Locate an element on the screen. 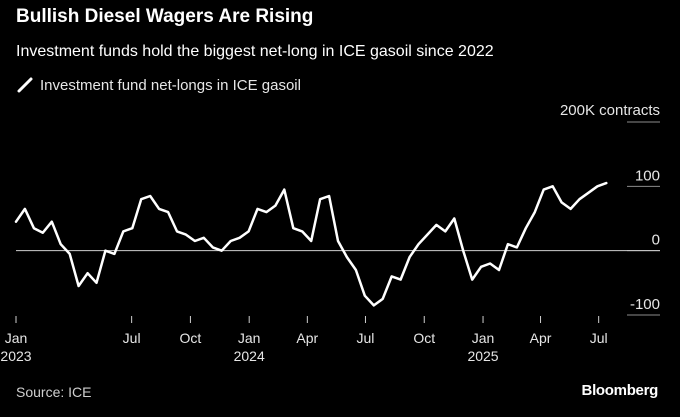  legend-label: Investment fund net-longs in ICE gasoil is located at coordinates (170, 85).